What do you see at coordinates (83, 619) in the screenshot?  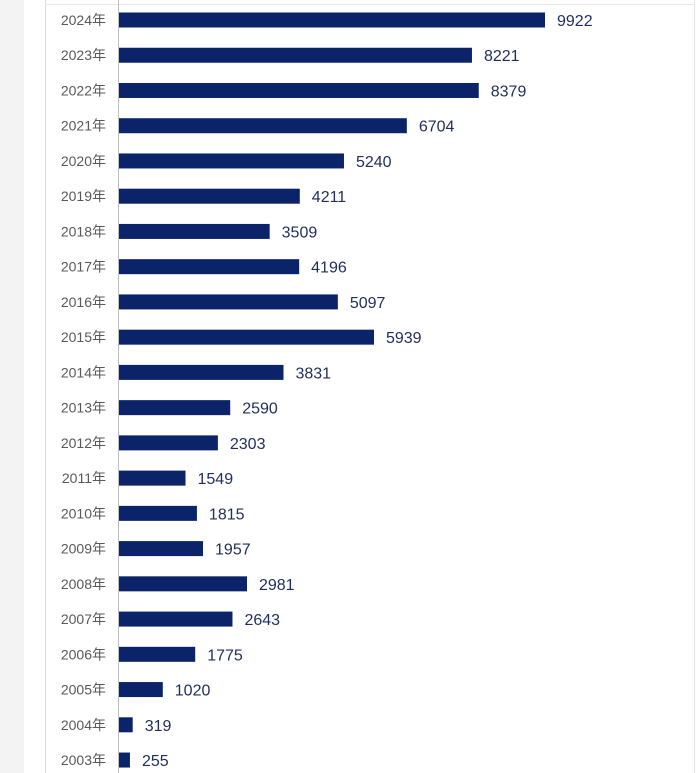 I see `y-tick-label: 2007年` at bounding box center [83, 619].